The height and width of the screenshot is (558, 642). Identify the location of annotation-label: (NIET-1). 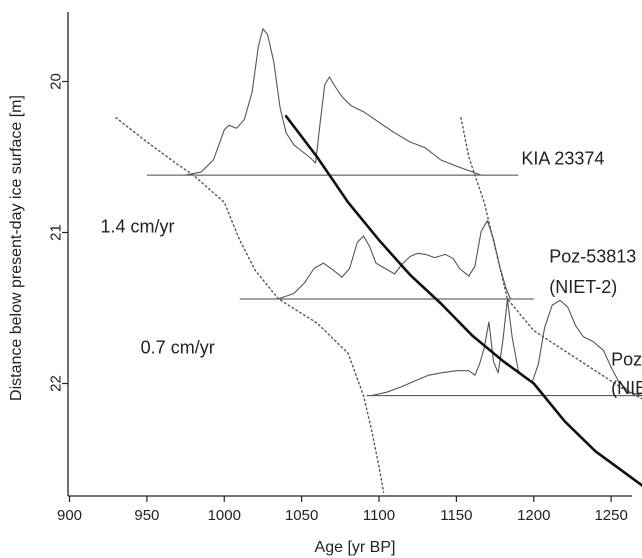
(626, 388).